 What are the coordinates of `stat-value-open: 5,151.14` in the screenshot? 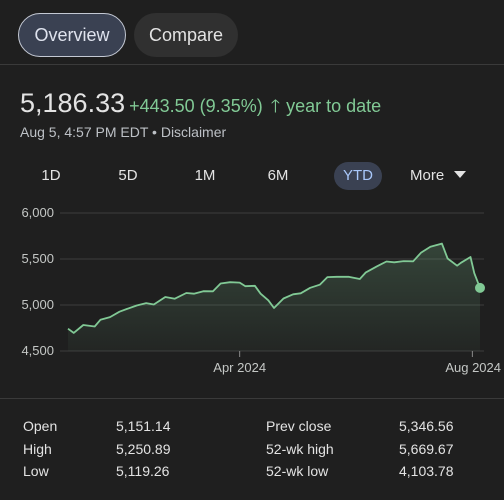 It's located at (143, 426).